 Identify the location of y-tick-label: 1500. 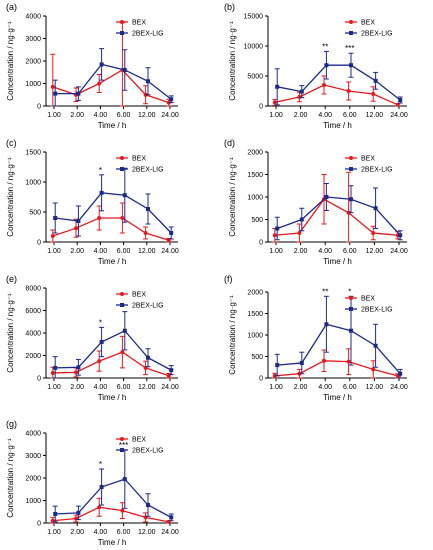
(33, 153).